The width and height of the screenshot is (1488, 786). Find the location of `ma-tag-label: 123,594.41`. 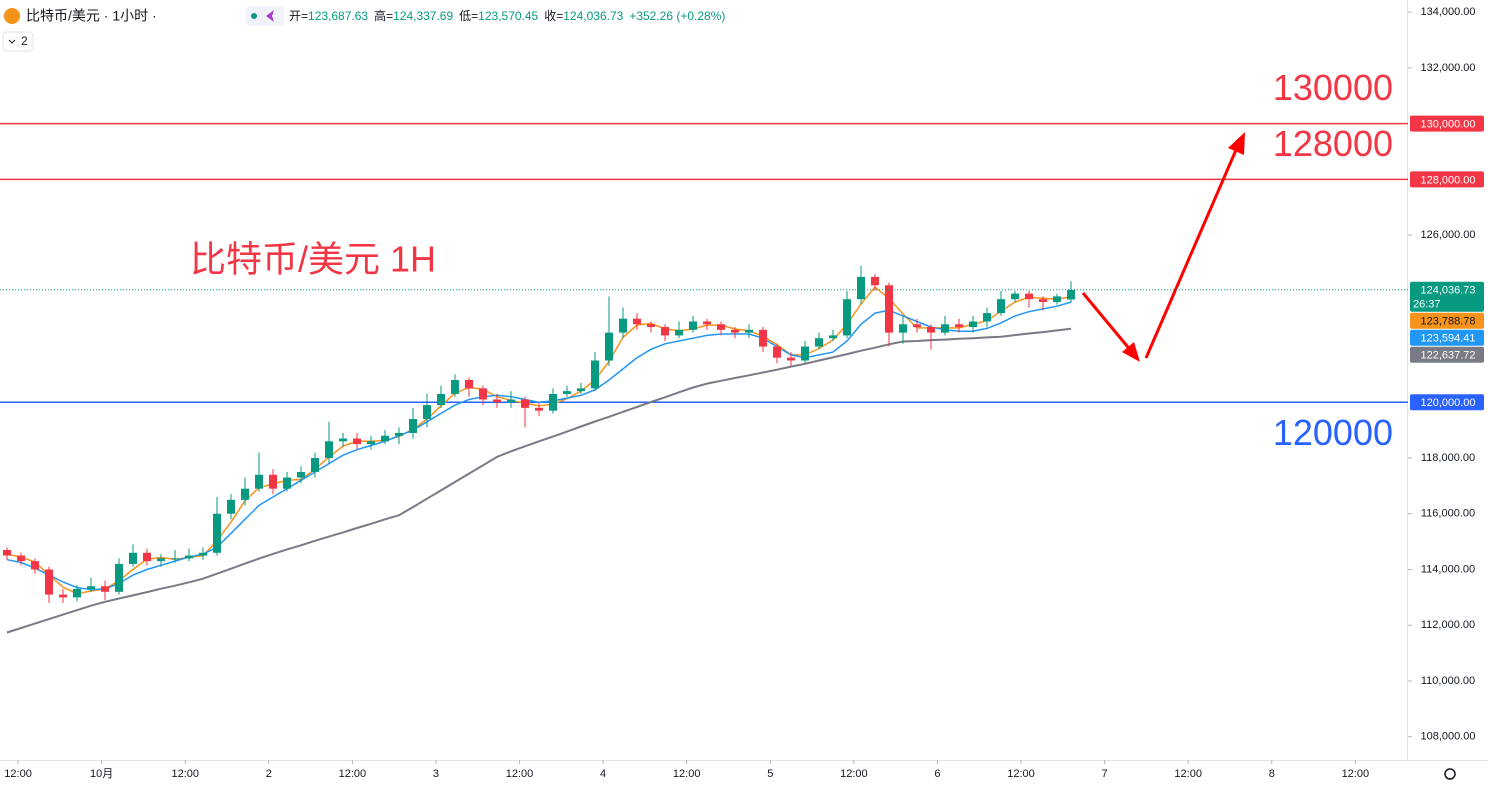

ma-tag-label: 123,594.41 is located at coordinates (1447, 339).